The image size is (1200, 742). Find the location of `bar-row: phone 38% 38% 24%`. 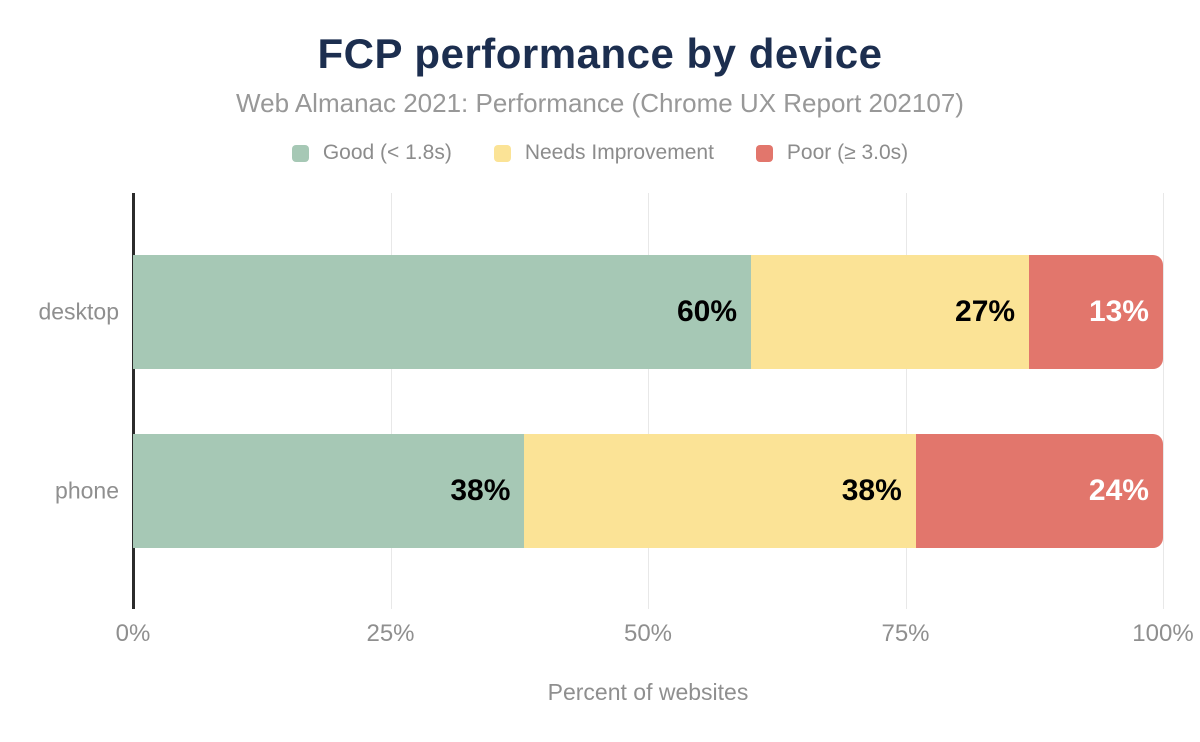

bar-row: phone 38% 38% 24% is located at coordinates (609, 491).